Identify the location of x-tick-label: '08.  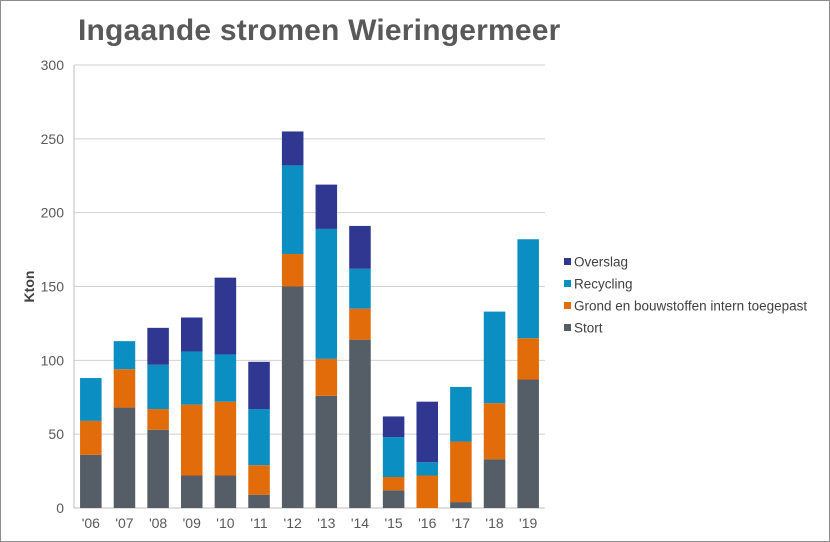
(158, 523).